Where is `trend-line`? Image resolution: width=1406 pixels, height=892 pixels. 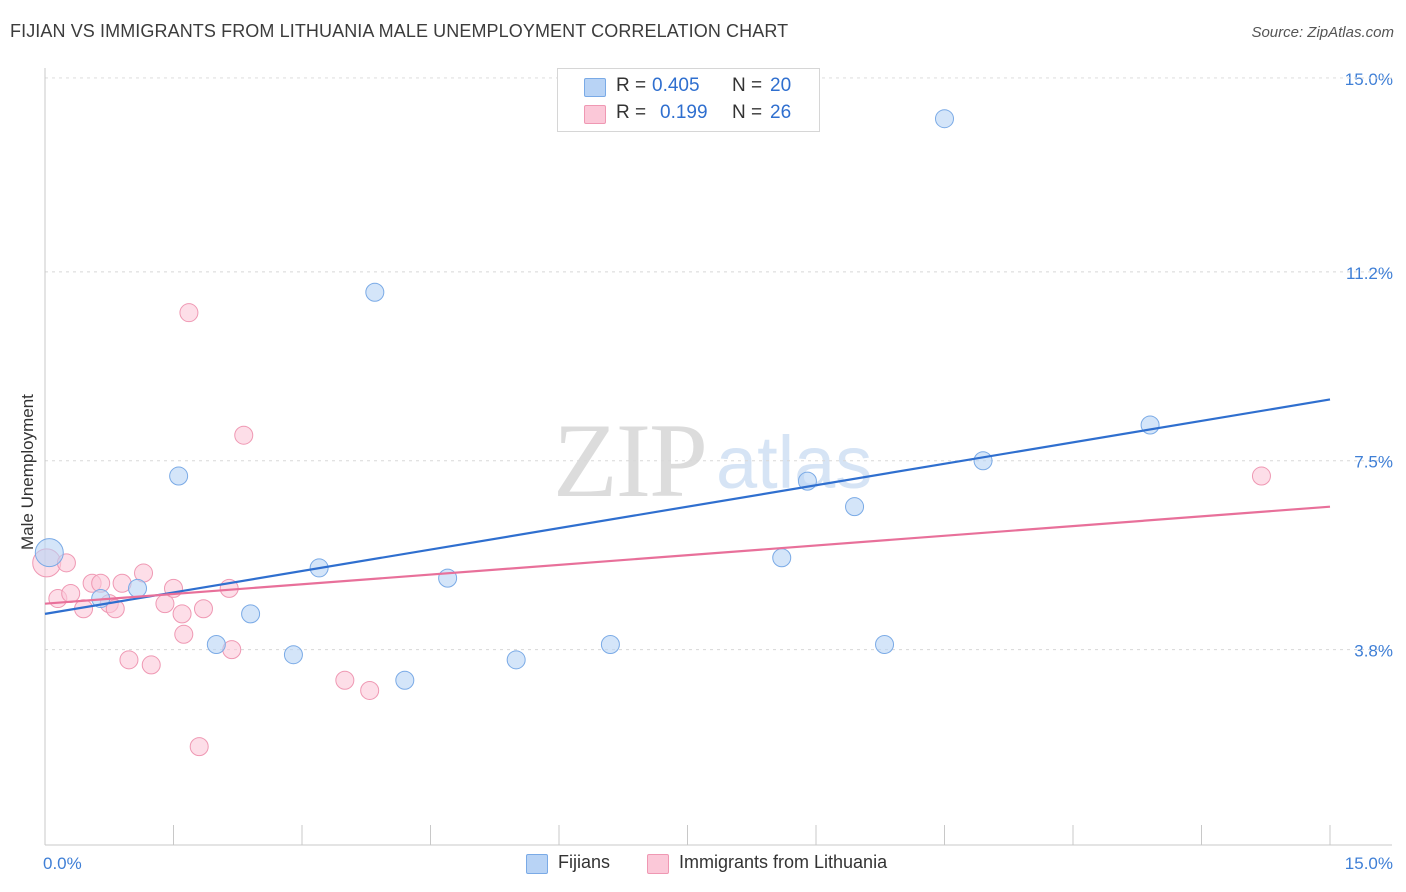 trend-line is located at coordinates (687, 555).